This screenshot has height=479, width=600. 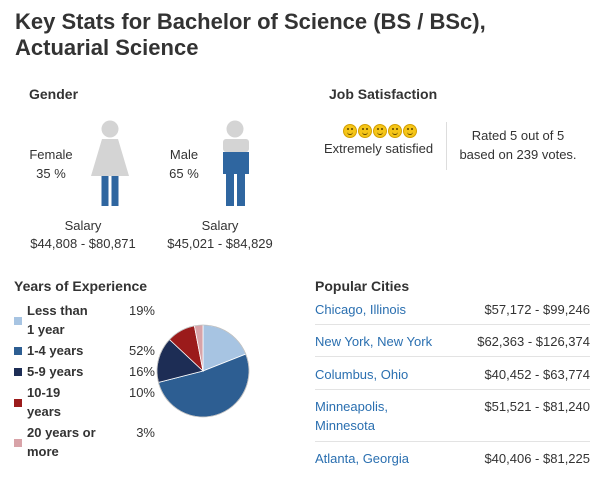 I want to click on legend-percent: 10%, so click(x=141, y=392).